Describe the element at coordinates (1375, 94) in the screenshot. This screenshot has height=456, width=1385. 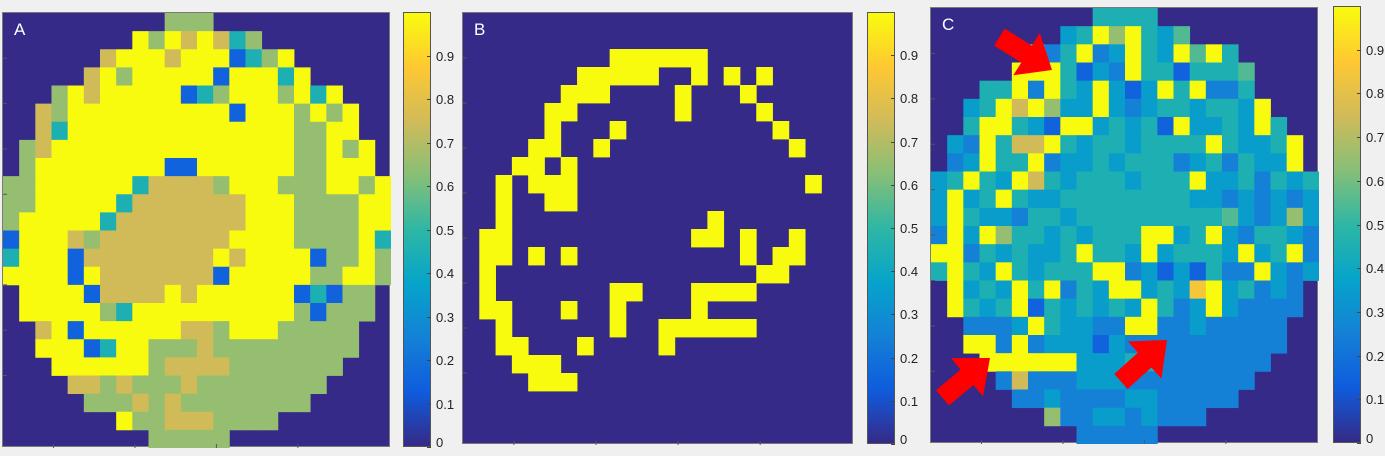
I see `colorbar-tick-label: 0.8` at that location.